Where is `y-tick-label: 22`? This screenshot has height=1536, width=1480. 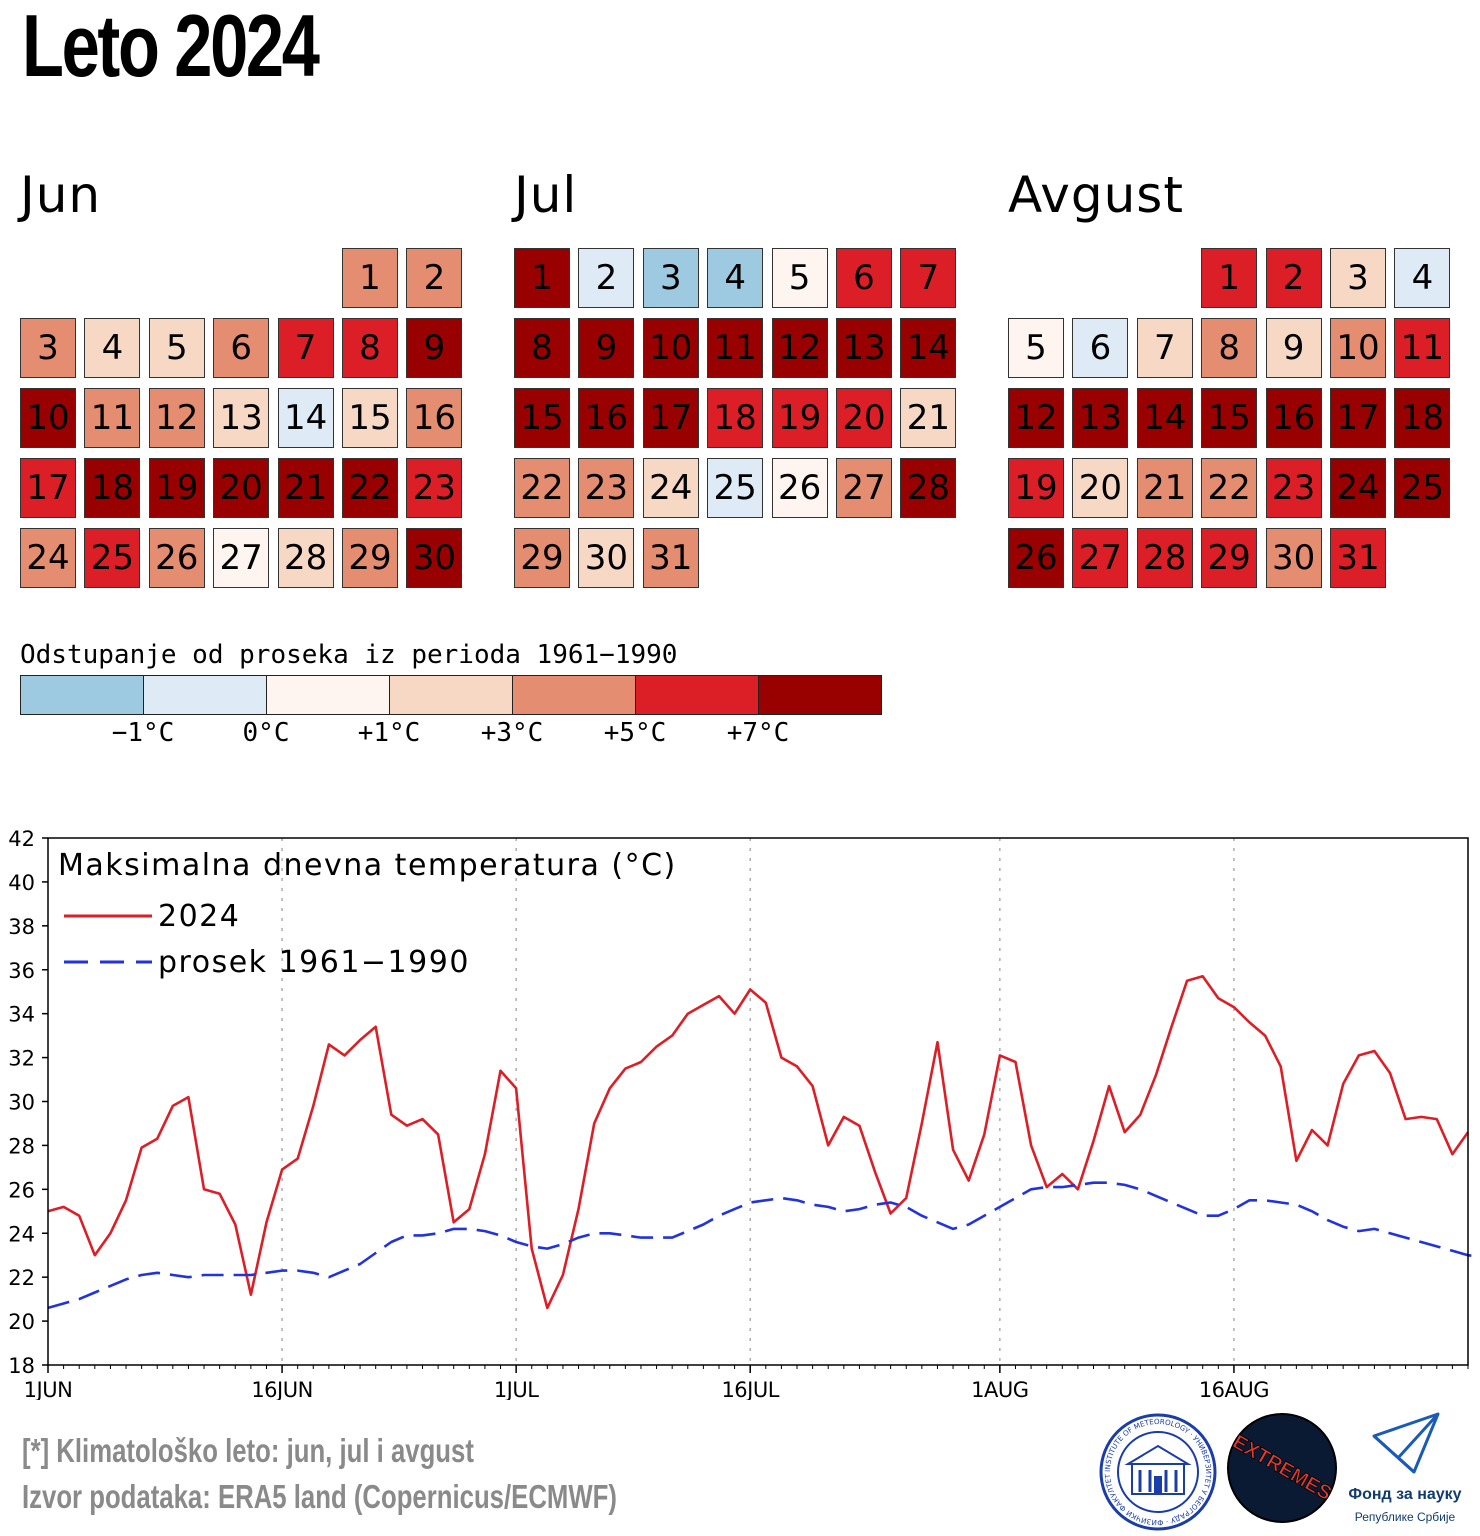
y-tick-label: 22 is located at coordinates (21, 1278).